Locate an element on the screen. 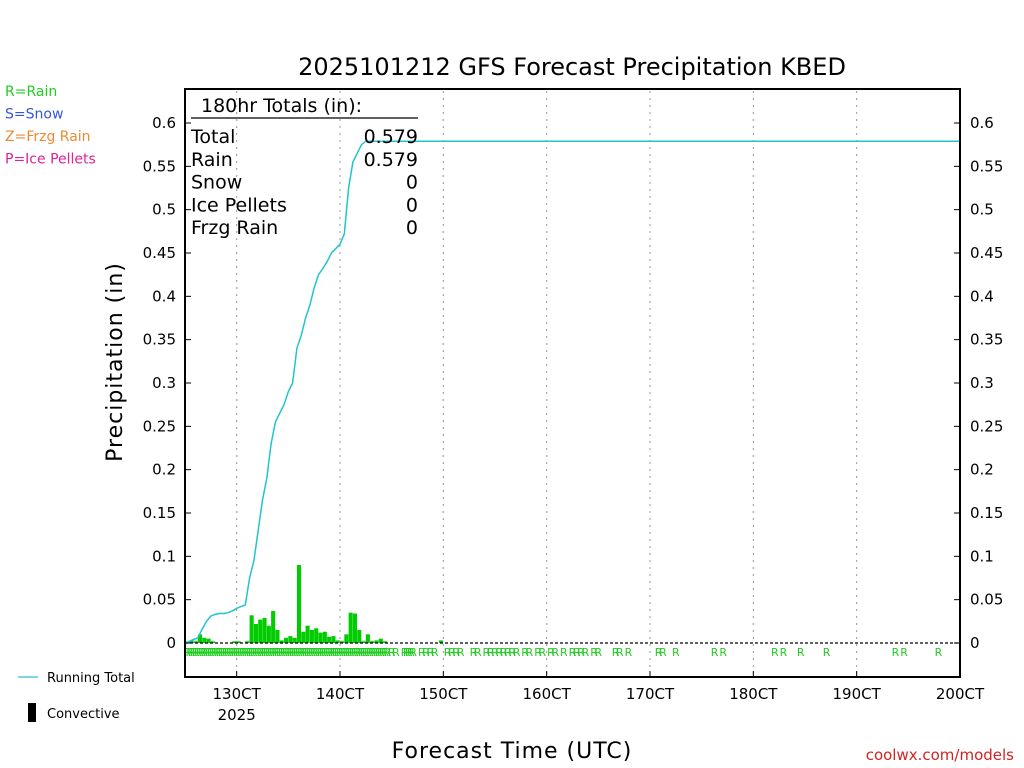 This screenshot has height=768, width=1024. precip-type-legend: R=Rain S=Snow Z=Frzg Rain P=Ice Pellets is located at coordinates (50, 126).